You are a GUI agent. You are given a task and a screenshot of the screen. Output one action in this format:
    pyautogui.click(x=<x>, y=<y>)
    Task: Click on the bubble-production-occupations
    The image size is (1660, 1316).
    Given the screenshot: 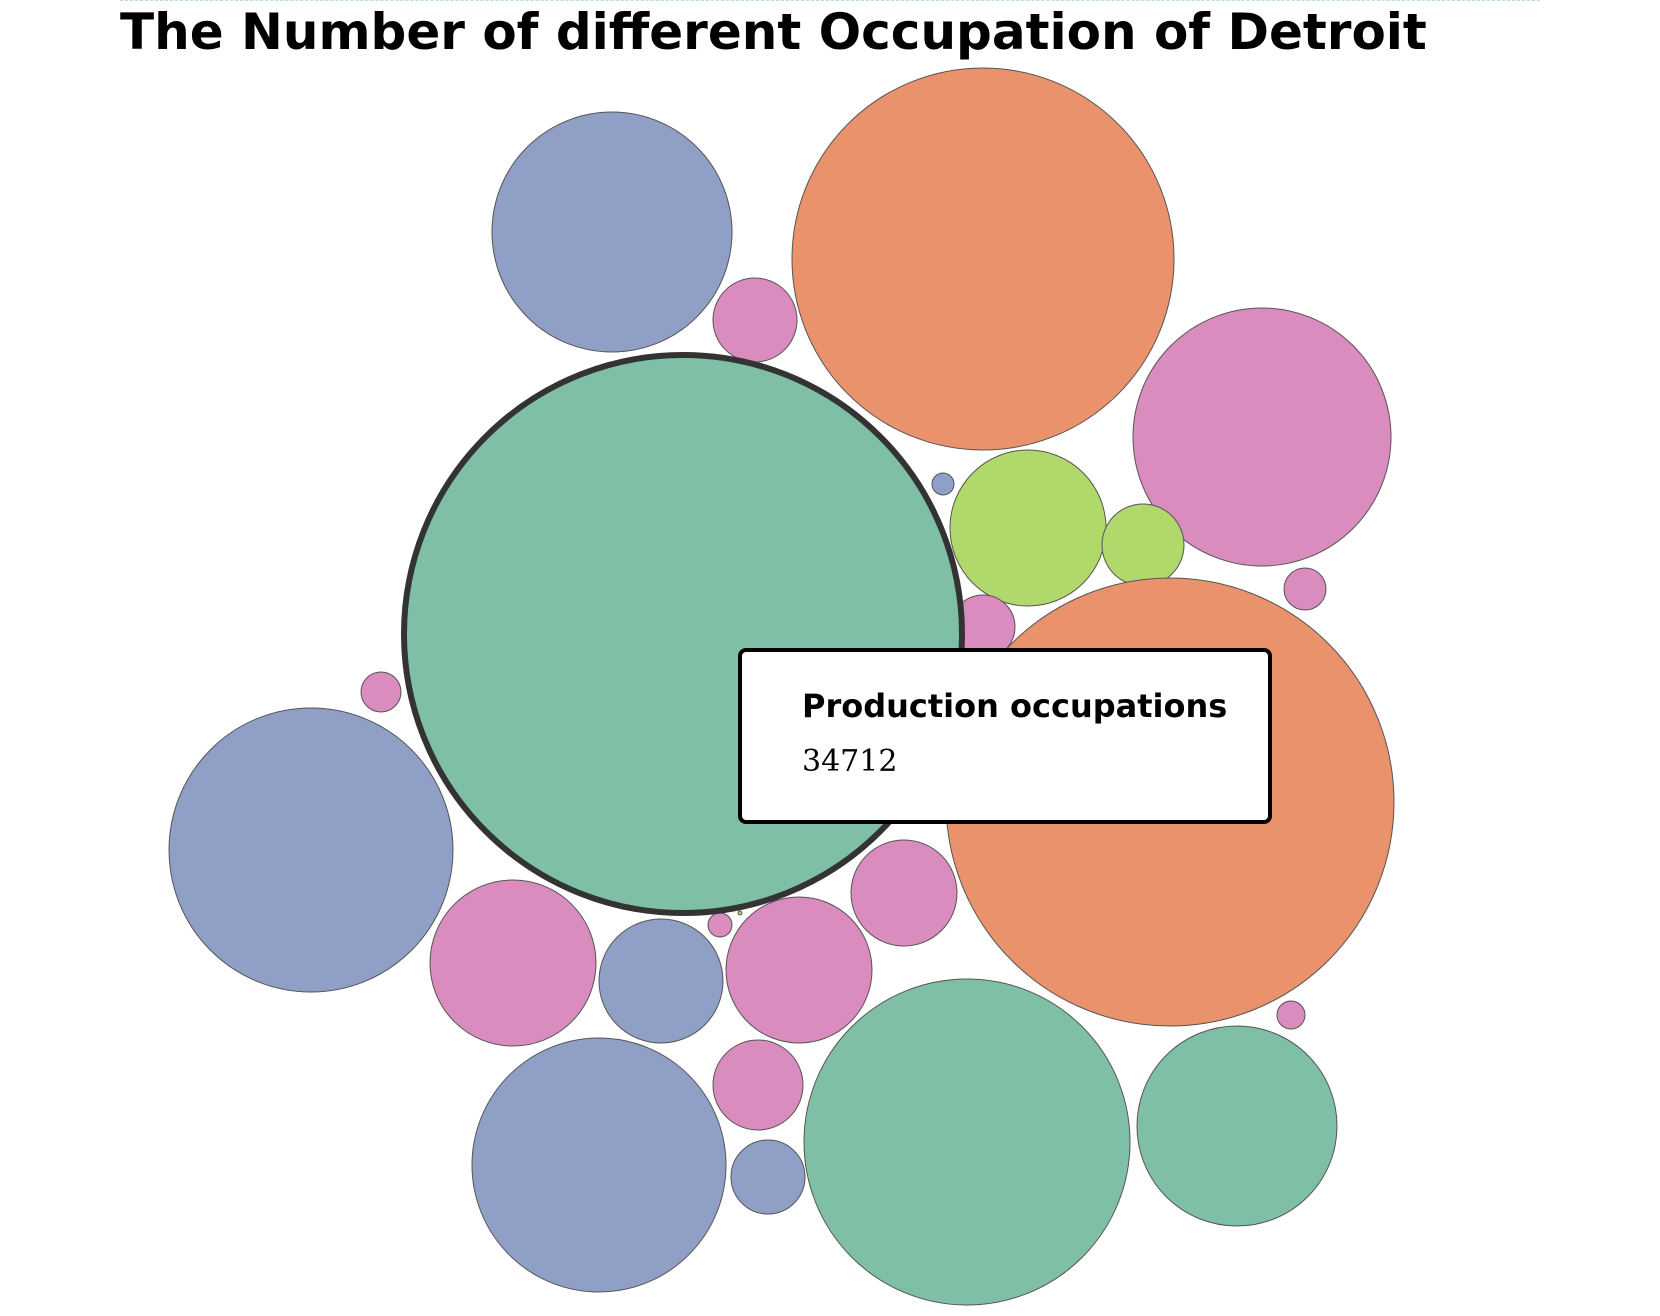 What is the action you would take?
    pyautogui.click(x=683, y=634)
    